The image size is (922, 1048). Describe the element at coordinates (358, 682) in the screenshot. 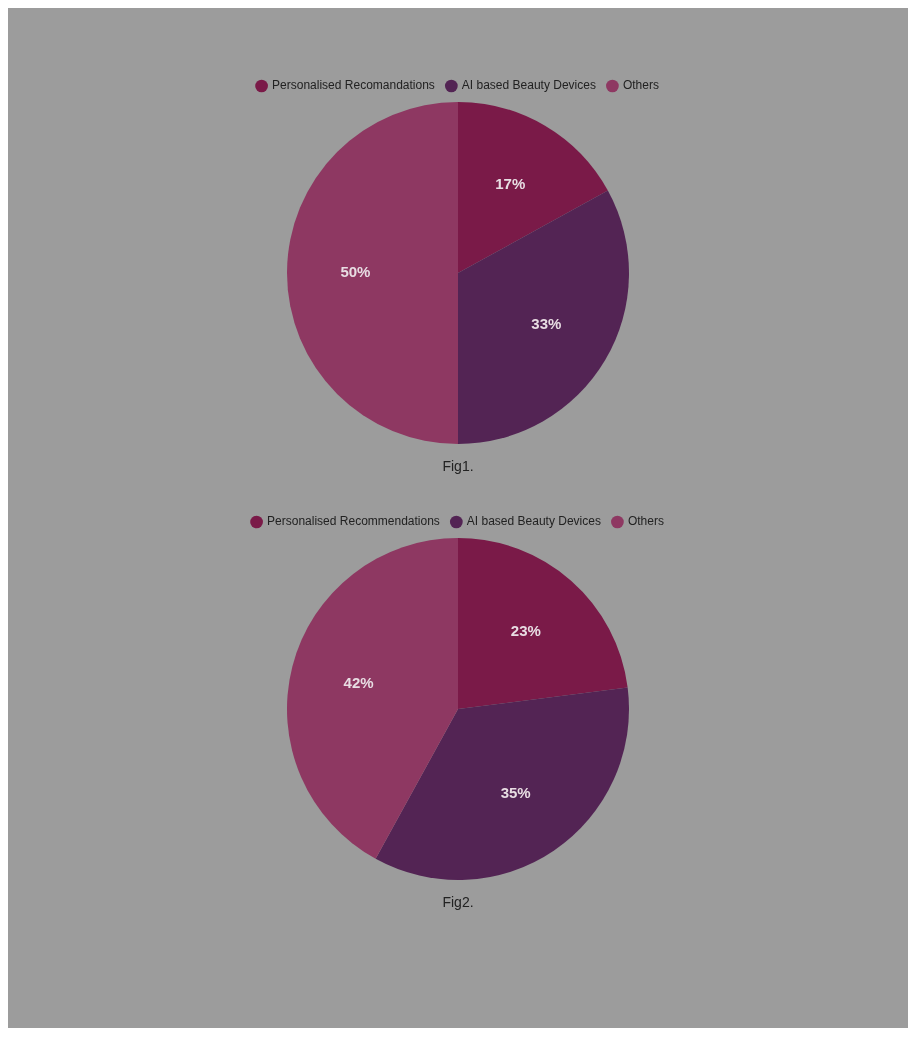

I see `data-label: 42%` at that location.